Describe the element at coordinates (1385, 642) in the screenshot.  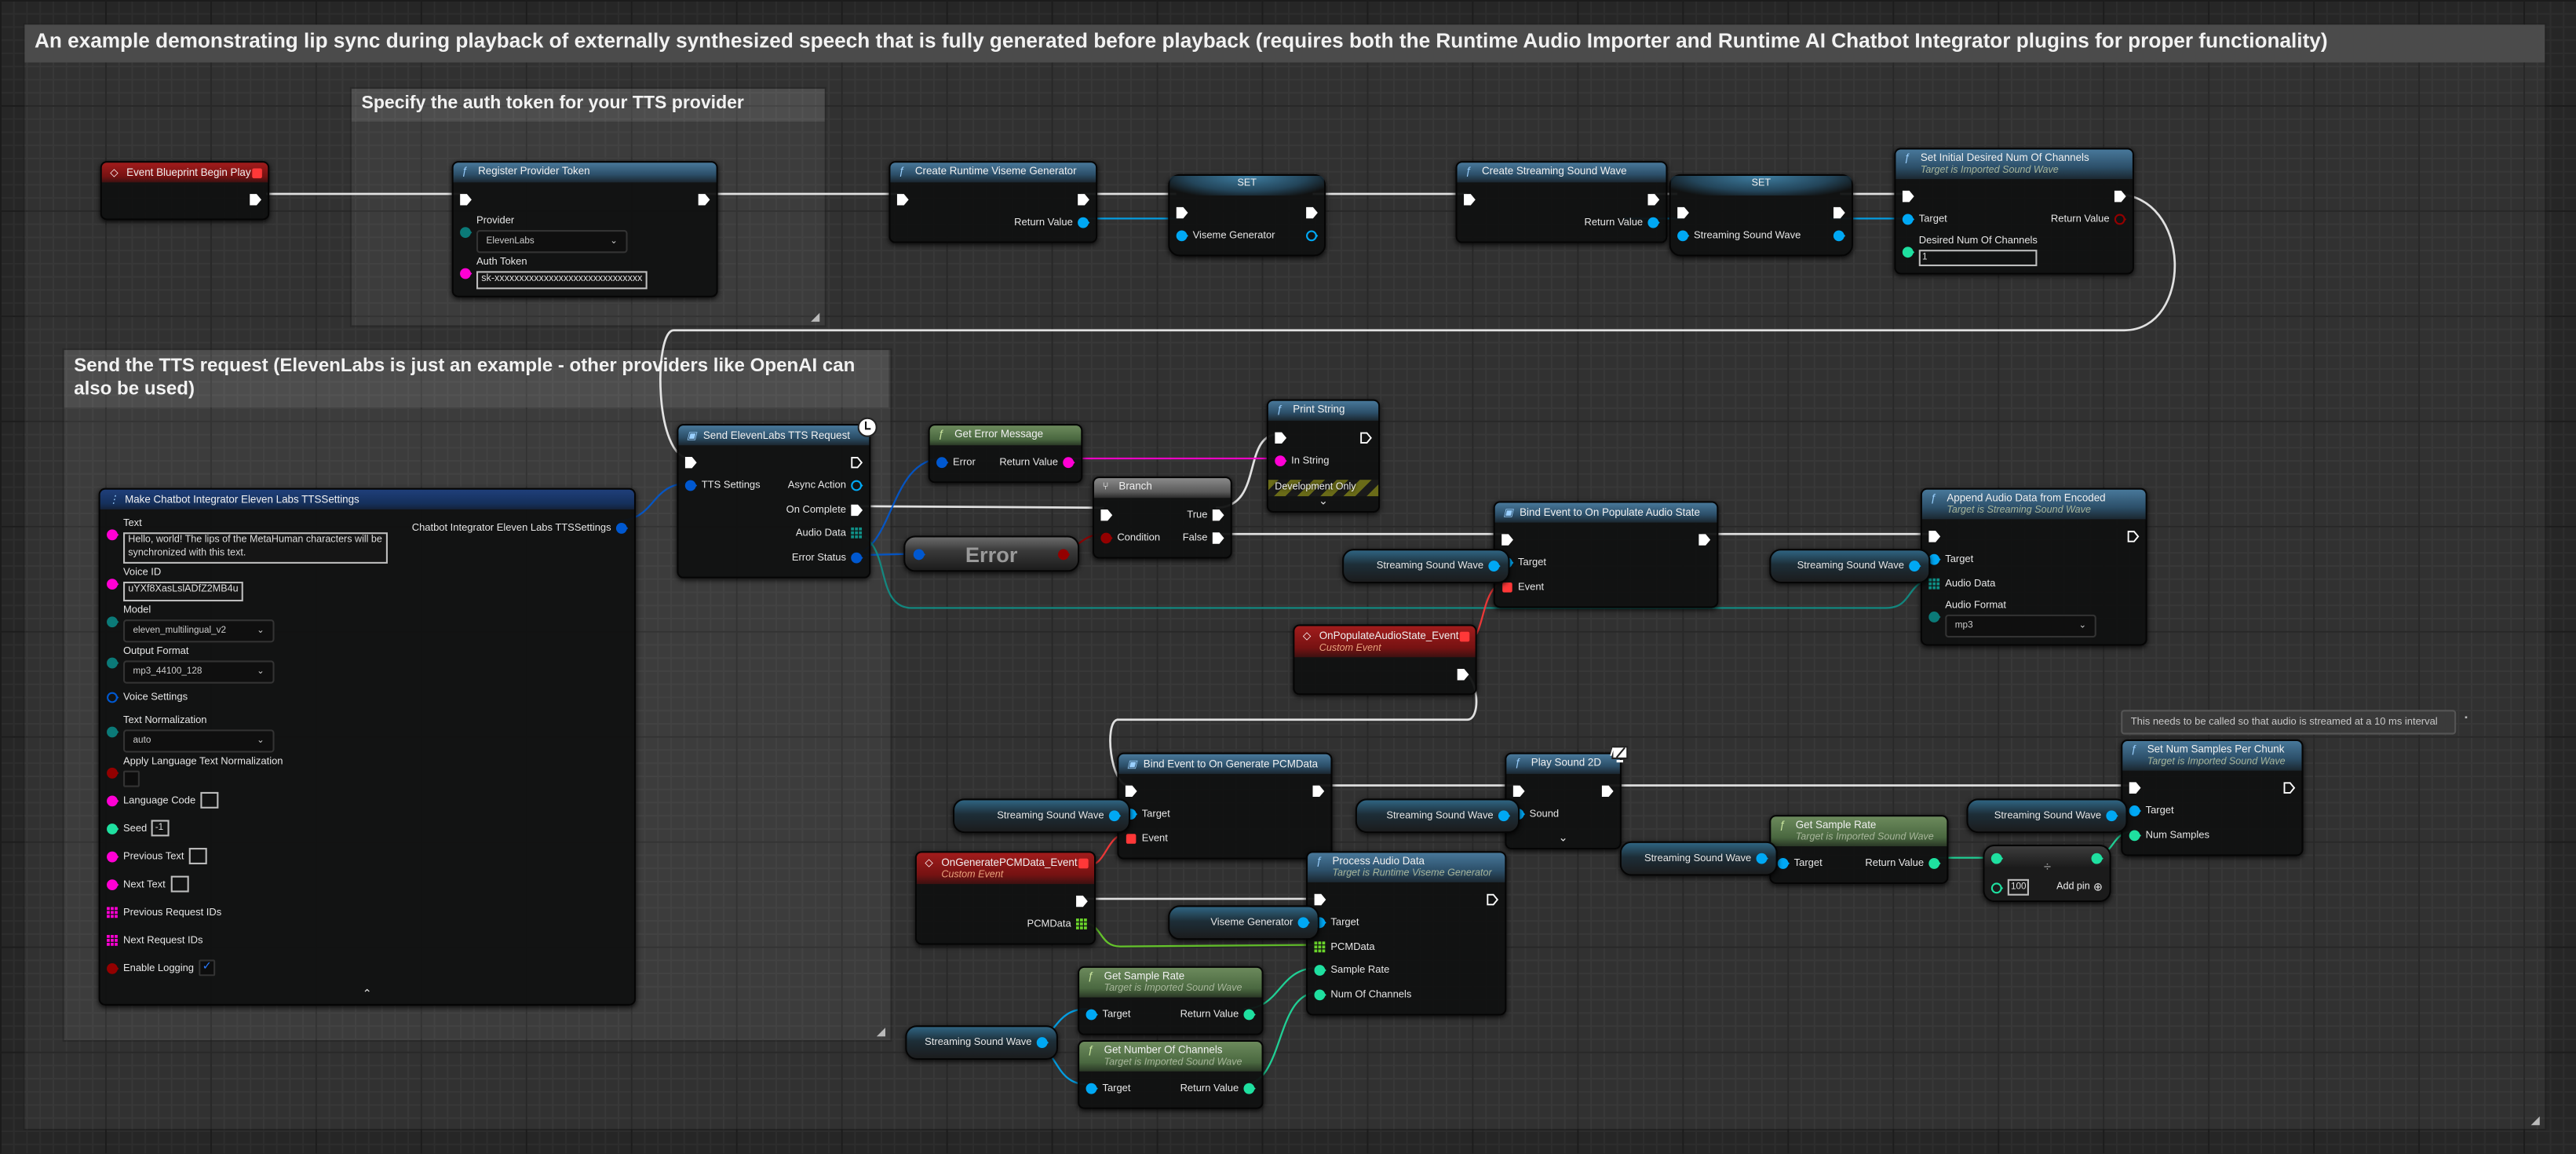
I see `node-header: ◇ OnPopulateAudioState_Event Custom Event` at that location.